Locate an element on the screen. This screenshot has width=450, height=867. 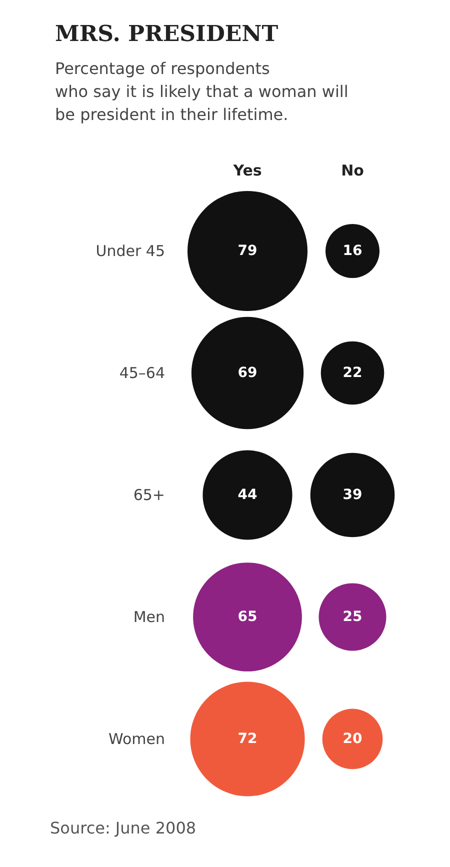
data-label: 16 is located at coordinates (352, 251).